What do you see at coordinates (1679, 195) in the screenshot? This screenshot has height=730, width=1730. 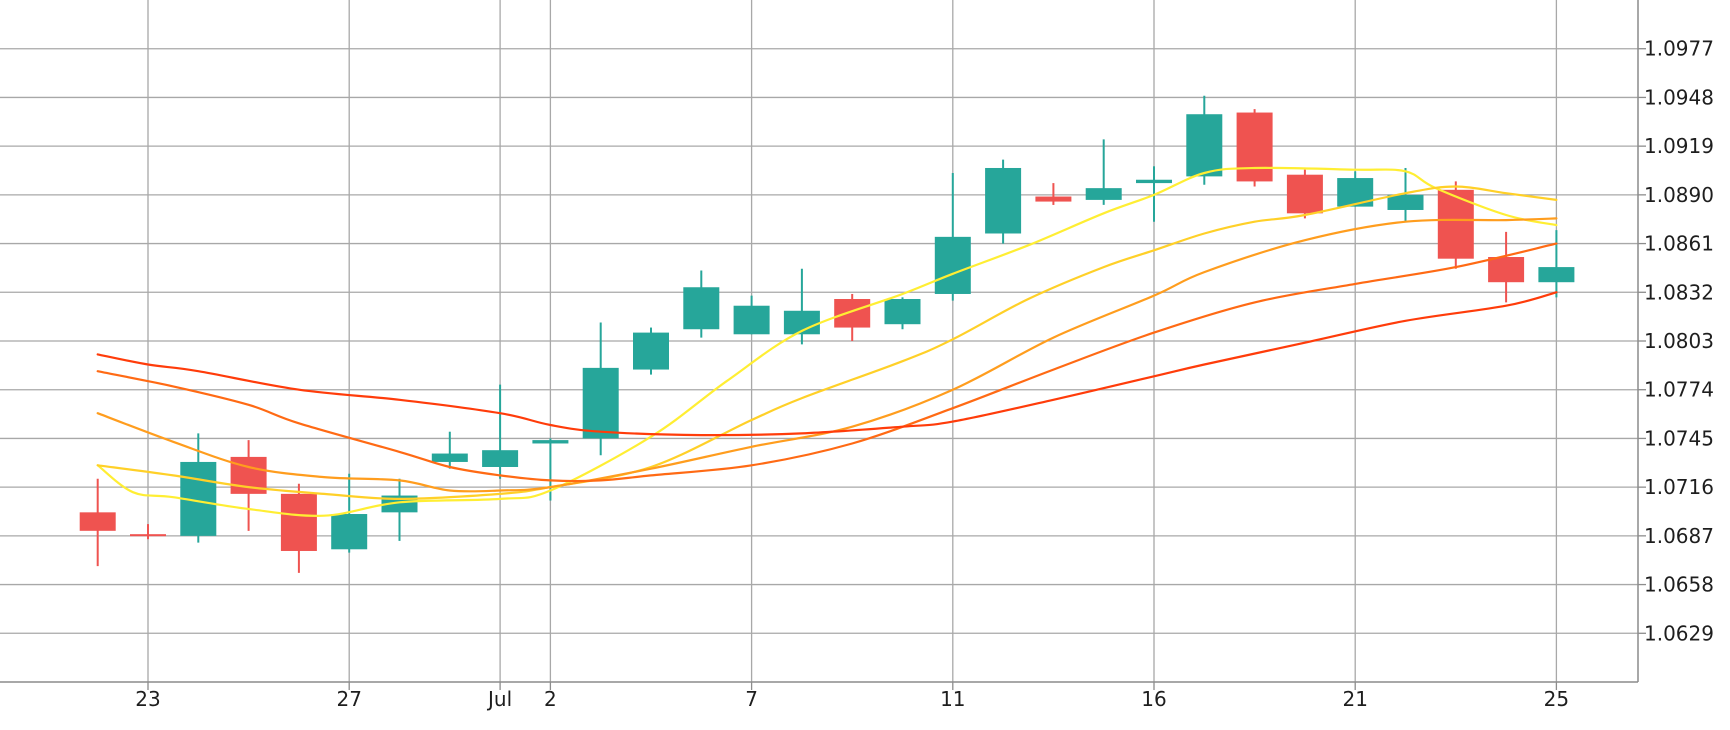 I see `y-tick-label: 1.0890` at bounding box center [1679, 195].